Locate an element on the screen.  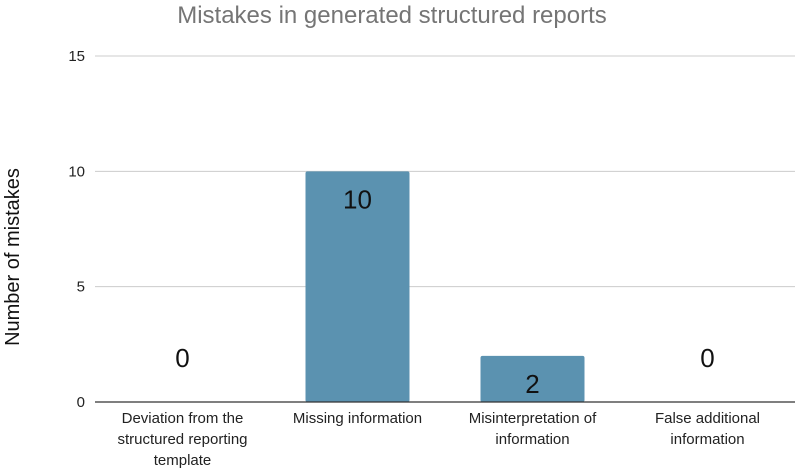
y-tick-label: 5 is located at coordinates (81, 287).